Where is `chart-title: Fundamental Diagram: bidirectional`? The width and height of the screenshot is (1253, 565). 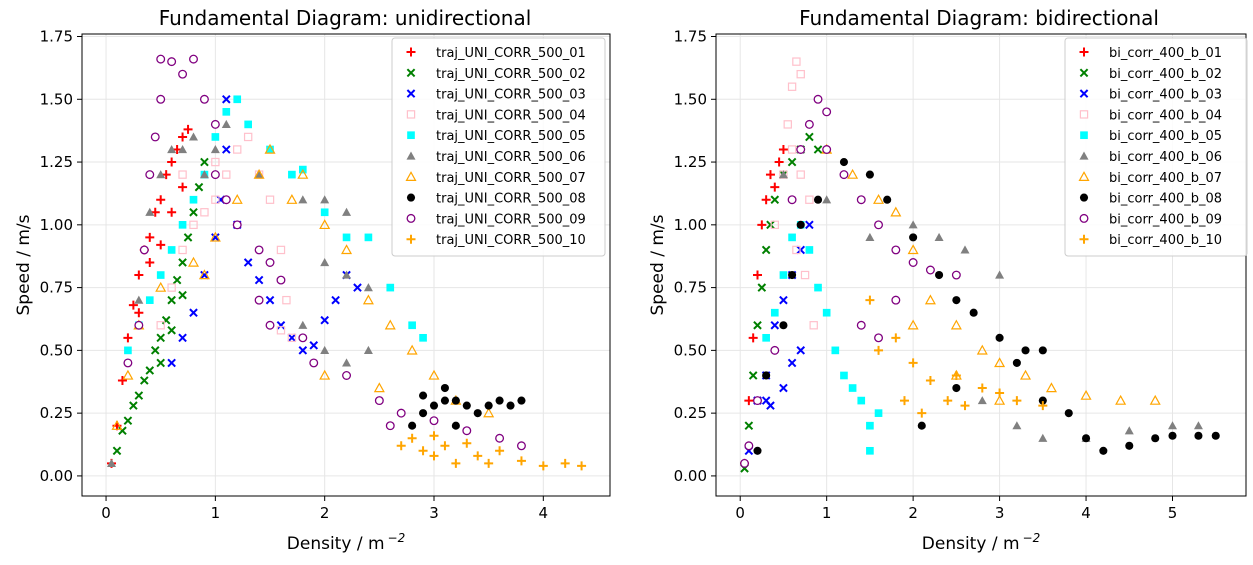
chart-title: Fundamental Diagram: bidirectional is located at coordinates (979, 18).